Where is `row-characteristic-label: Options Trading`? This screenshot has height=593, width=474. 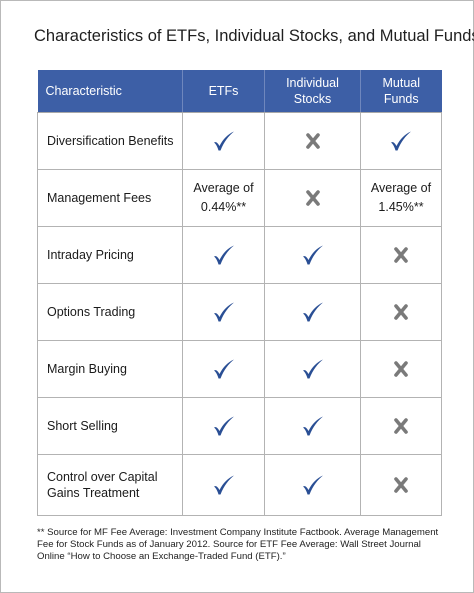 row-characteristic-label: Options Trading is located at coordinates (91, 312).